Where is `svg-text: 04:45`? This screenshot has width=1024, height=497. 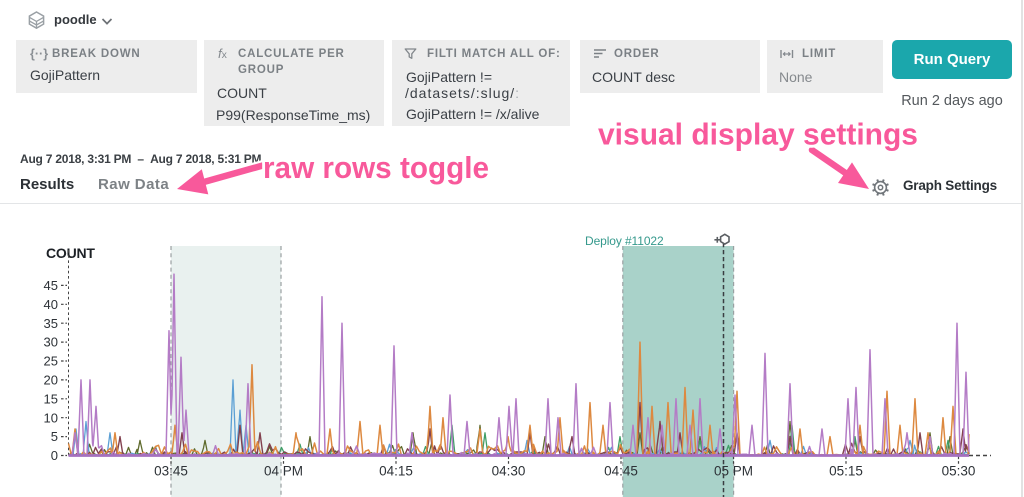 svg-text: 04:45 is located at coordinates (621, 471).